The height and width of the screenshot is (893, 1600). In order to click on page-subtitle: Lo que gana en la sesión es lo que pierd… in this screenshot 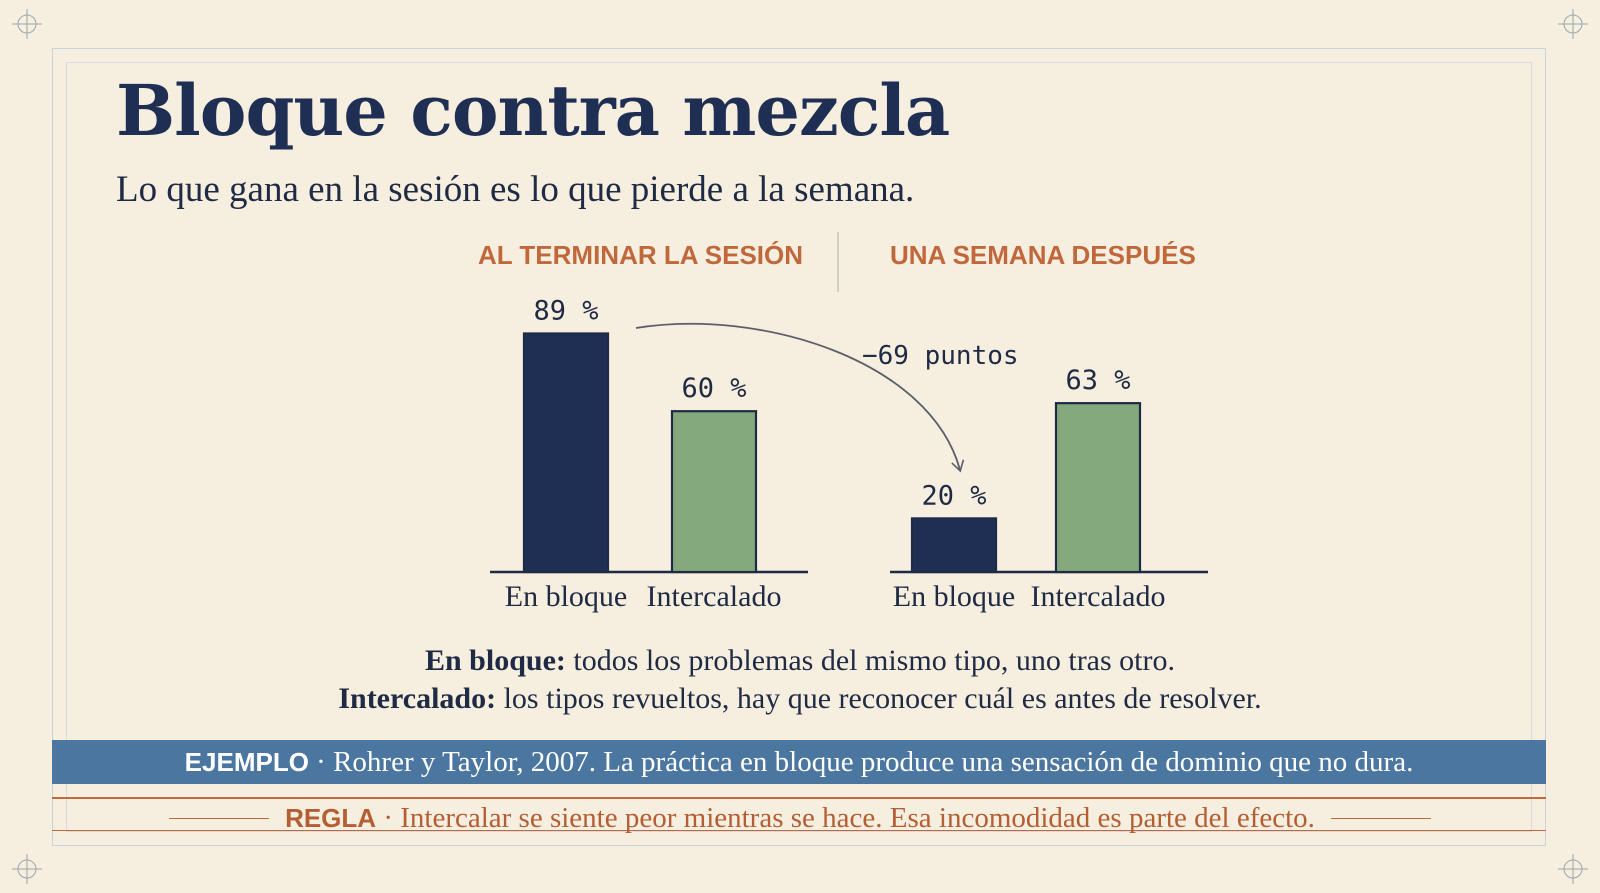, I will do `click(515, 189)`.